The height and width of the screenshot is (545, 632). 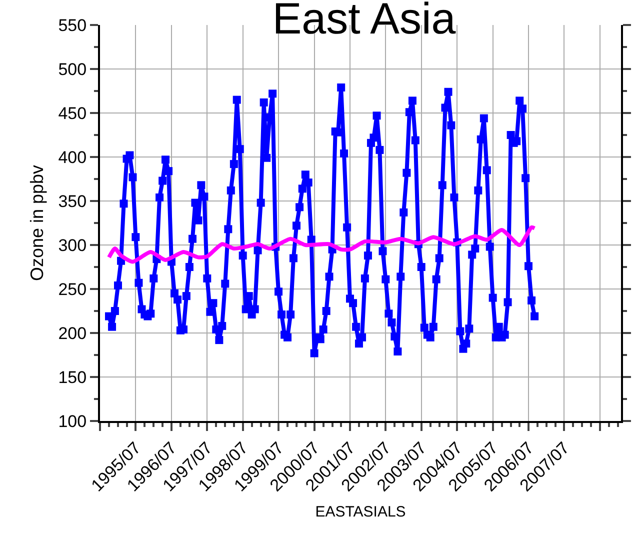 What do you see at coordinates (321, 244) in the screenshot?
I see `line-series` at bounding box center [321, 244].